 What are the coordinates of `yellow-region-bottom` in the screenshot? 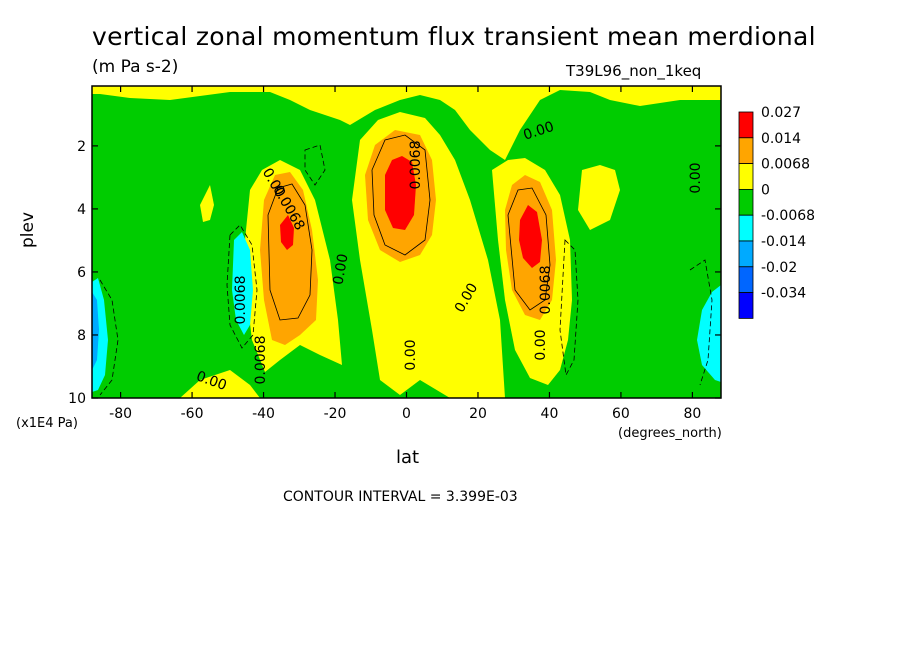 It's located at (220, 384).